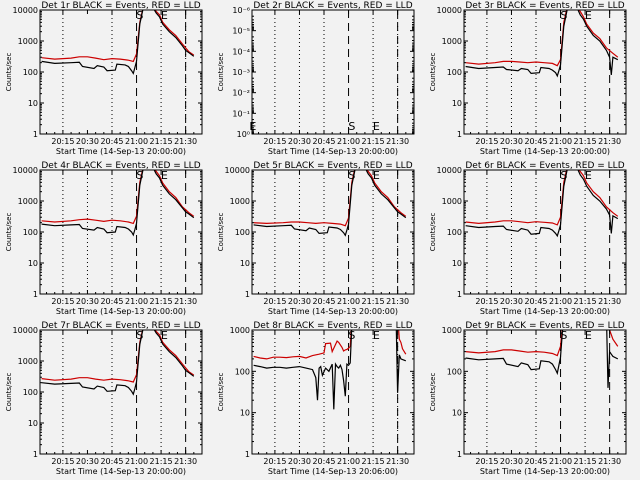 The image size is (640, 480). I want to click on panel-title: Det 3r BLACK = Events, RED = LLD, so click(544, 6).